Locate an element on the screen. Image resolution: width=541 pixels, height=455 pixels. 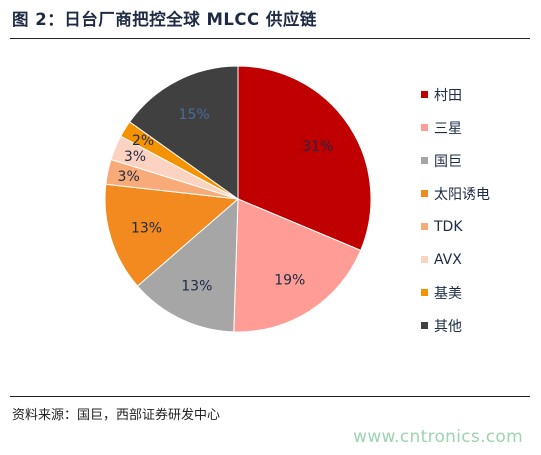
slice-label-7: 15% is located at coordinates (194, 115).